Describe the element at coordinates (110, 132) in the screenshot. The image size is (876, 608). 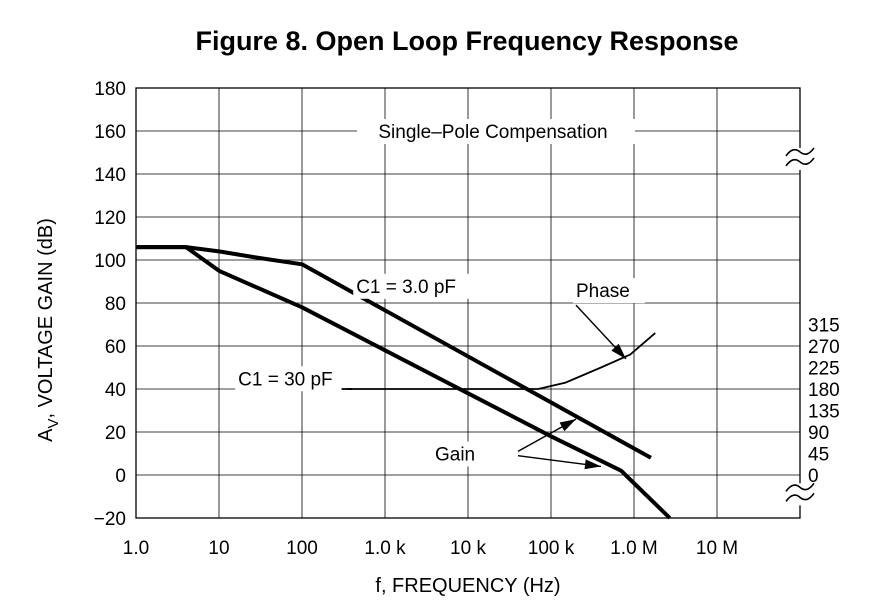
I see `y-tick-label-1: 160` at that location.